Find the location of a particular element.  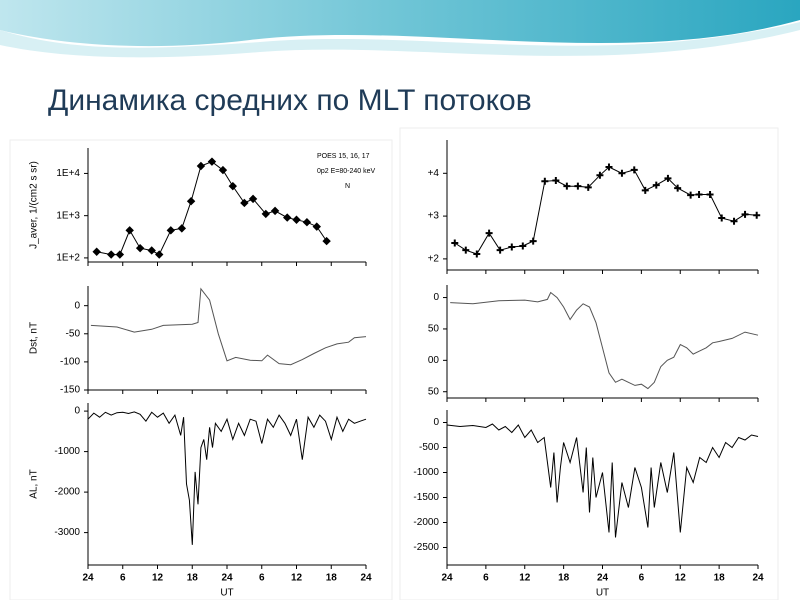

y-tick-label: -3000 is located at coordinates (67, 532).